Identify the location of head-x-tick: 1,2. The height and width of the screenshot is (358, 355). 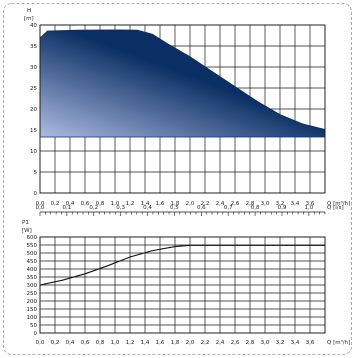
(130, 204).